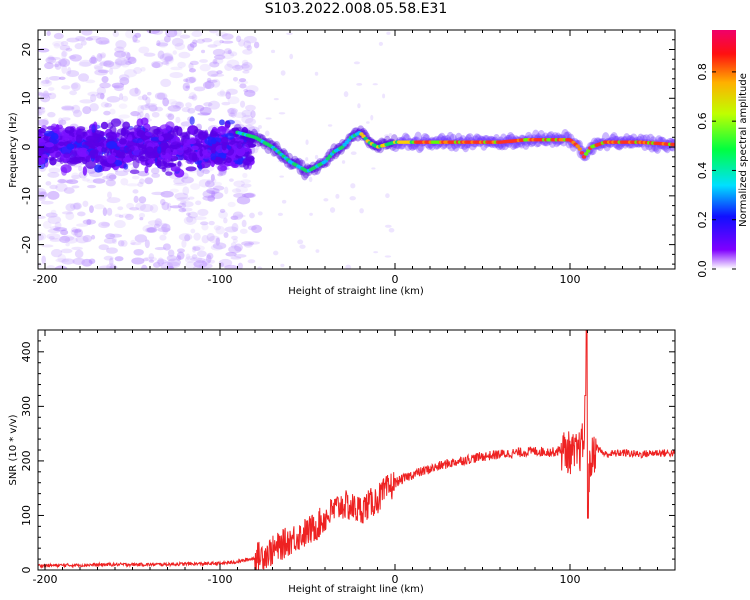  Describe the element at coordinates (395, 279) in the screenshot. I see `top-x-tick-label: 0` at that location.